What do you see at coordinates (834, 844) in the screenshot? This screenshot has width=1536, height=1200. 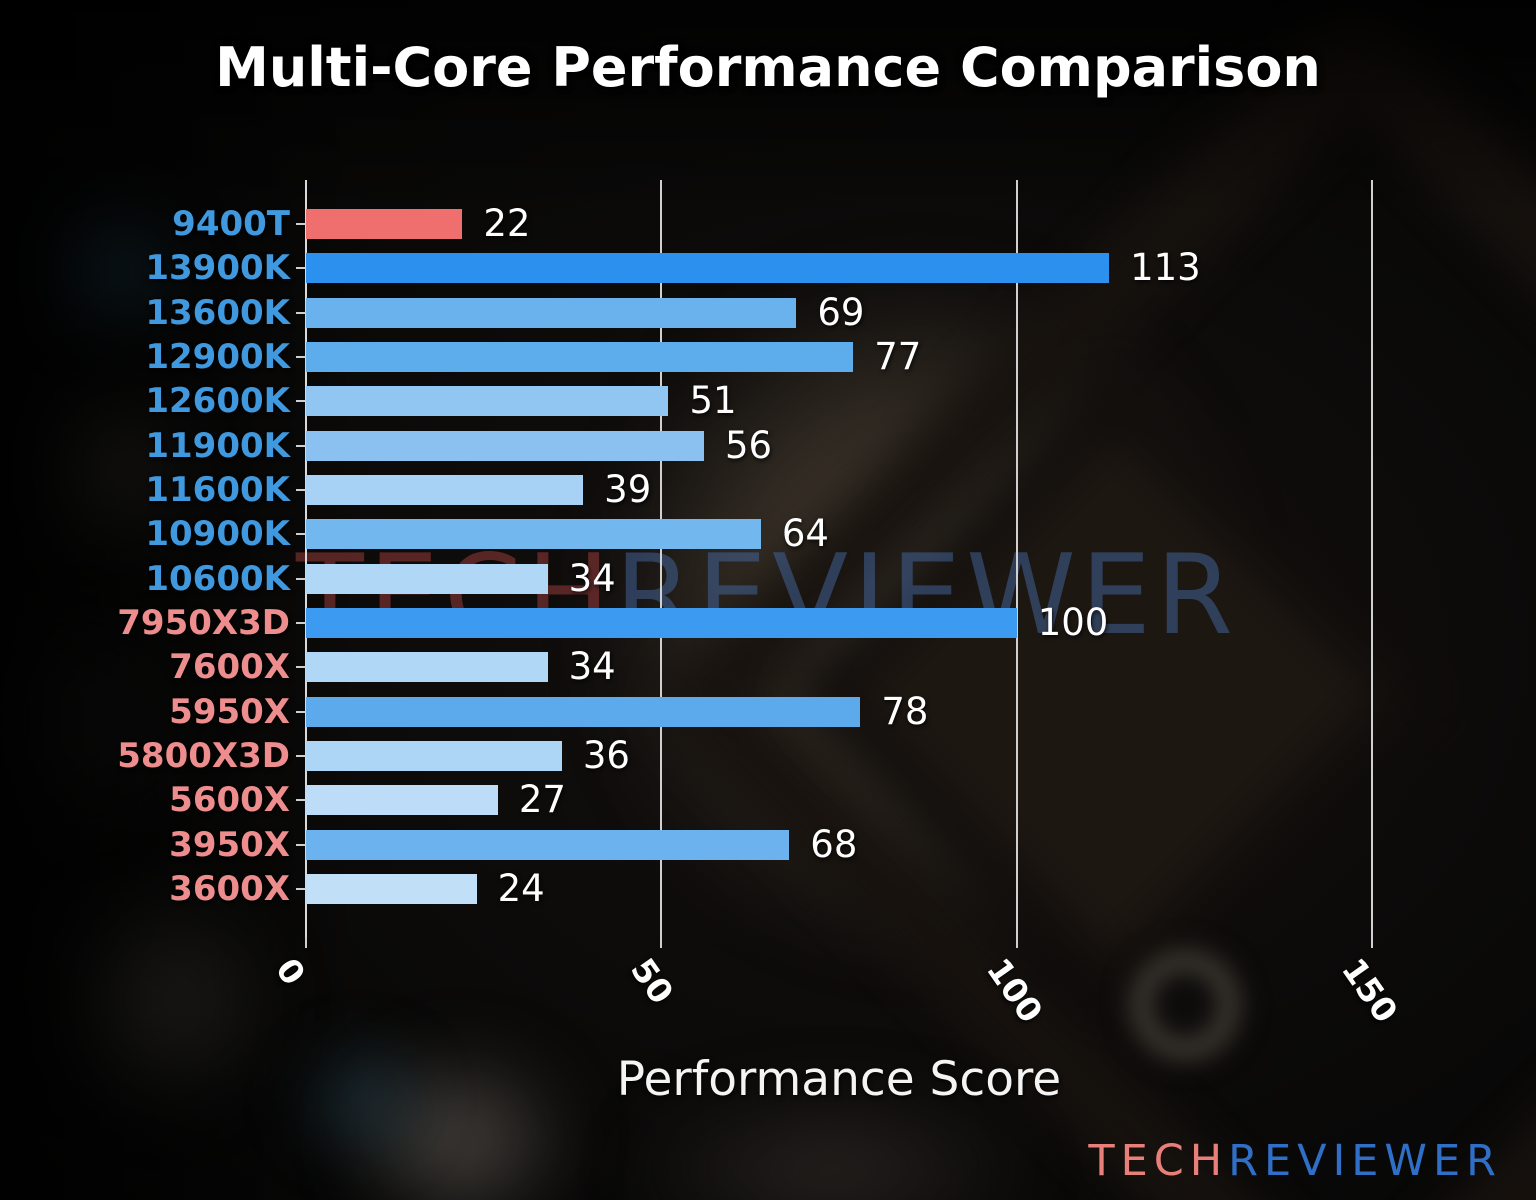 I see `bar-value-label: 68` at bounding box center [834, 844].